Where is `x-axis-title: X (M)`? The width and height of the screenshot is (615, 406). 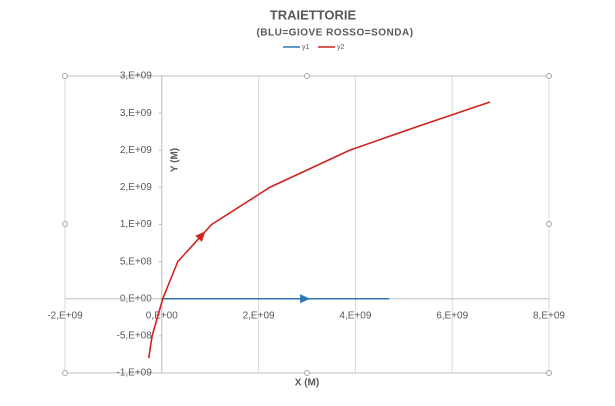
x-axis-title: X (M) is located at coordinates (307, 383).